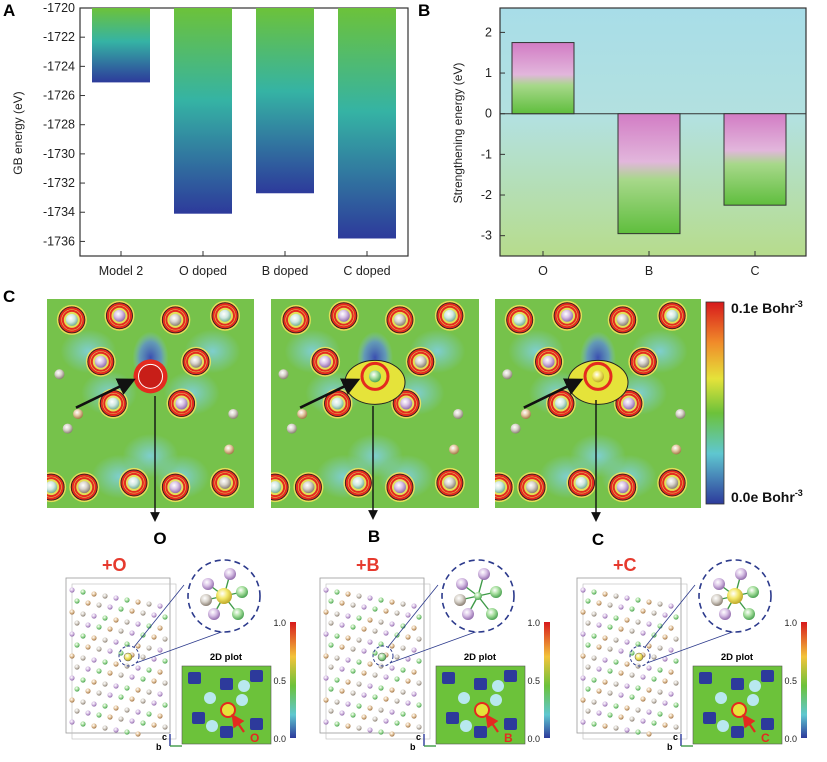 The image size is (827, 762). I want to click on chart-a-ytick-label: -1732, so click(59, 183).